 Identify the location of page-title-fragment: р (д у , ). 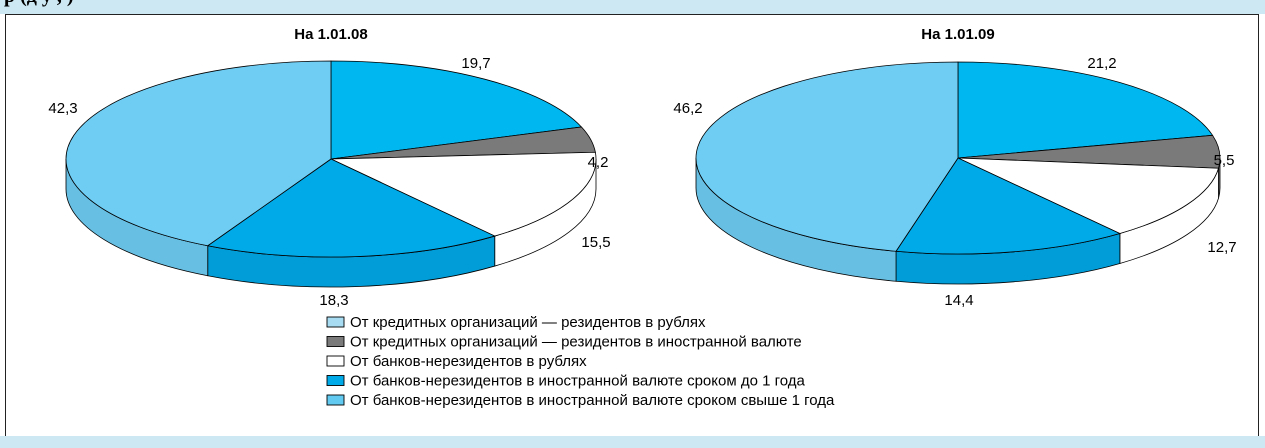
(39, 4).